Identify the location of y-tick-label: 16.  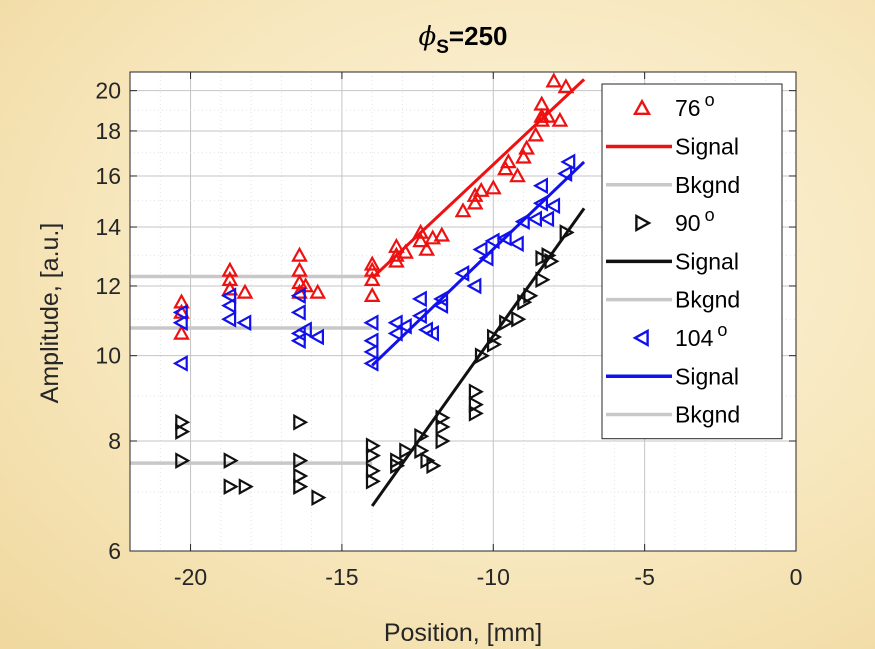
(108, 176).